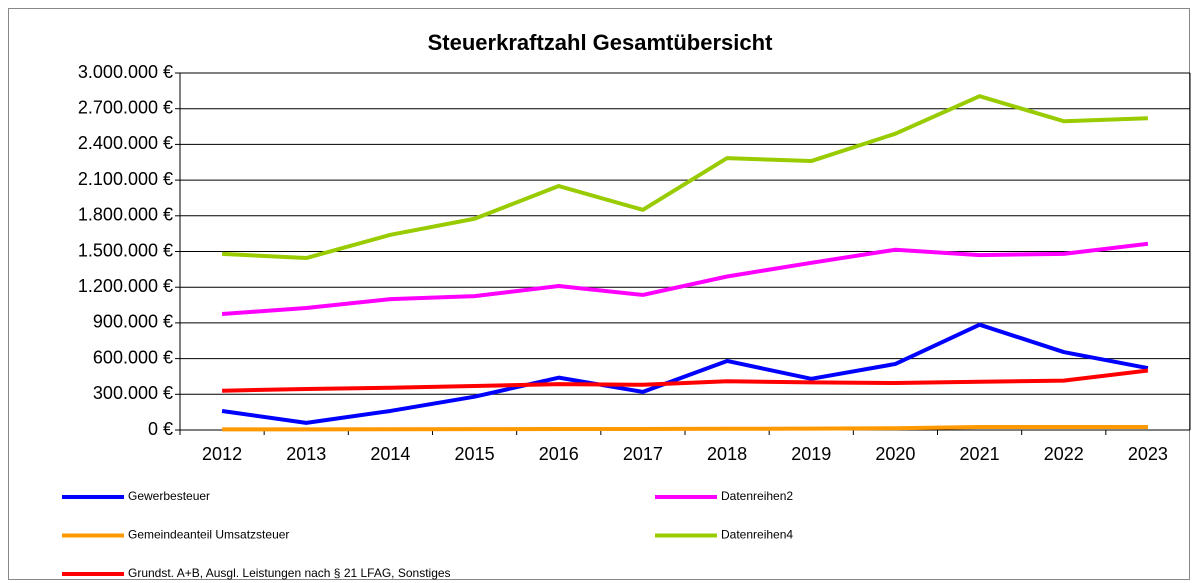 The height and width of the screenshot is (583, 1196). Describe the element at coordinates (757, 535) in the screenshot. I see `legend-label: Datenreihen4` at that location.